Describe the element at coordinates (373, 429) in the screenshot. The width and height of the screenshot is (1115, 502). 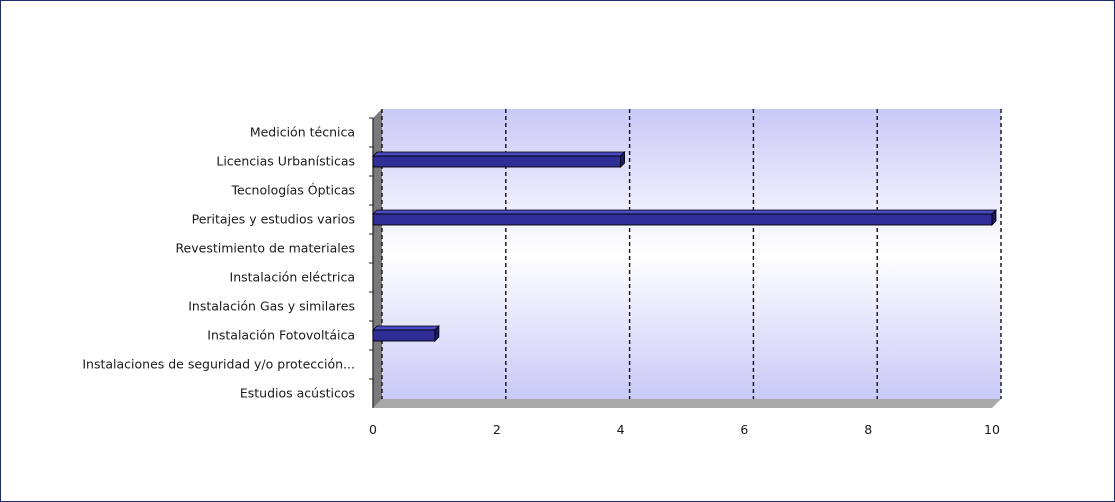
I see `x-tick-label-0: 0` at that location.